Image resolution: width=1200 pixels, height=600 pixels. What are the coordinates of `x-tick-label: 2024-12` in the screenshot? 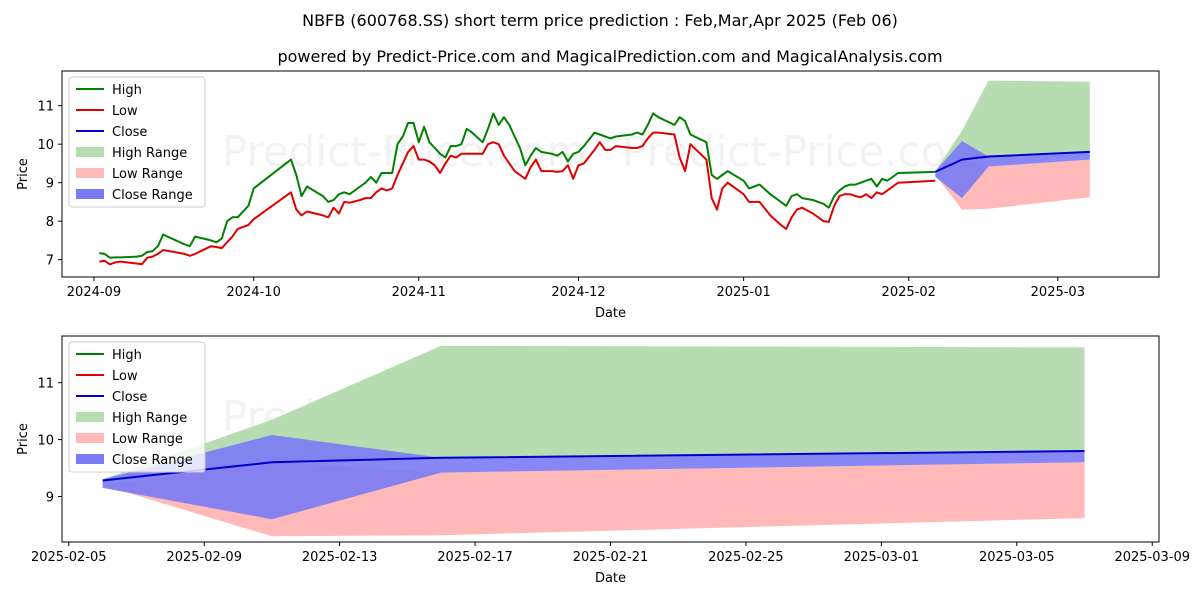 It's located at (578, 292).